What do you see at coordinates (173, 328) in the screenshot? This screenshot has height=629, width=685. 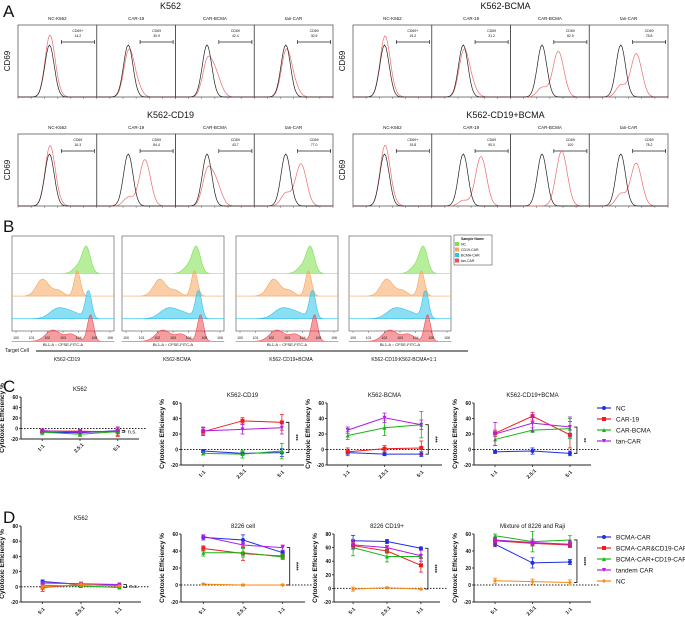 I see `panel-b-histogram-tan-car` at bounding box center [173, 328].